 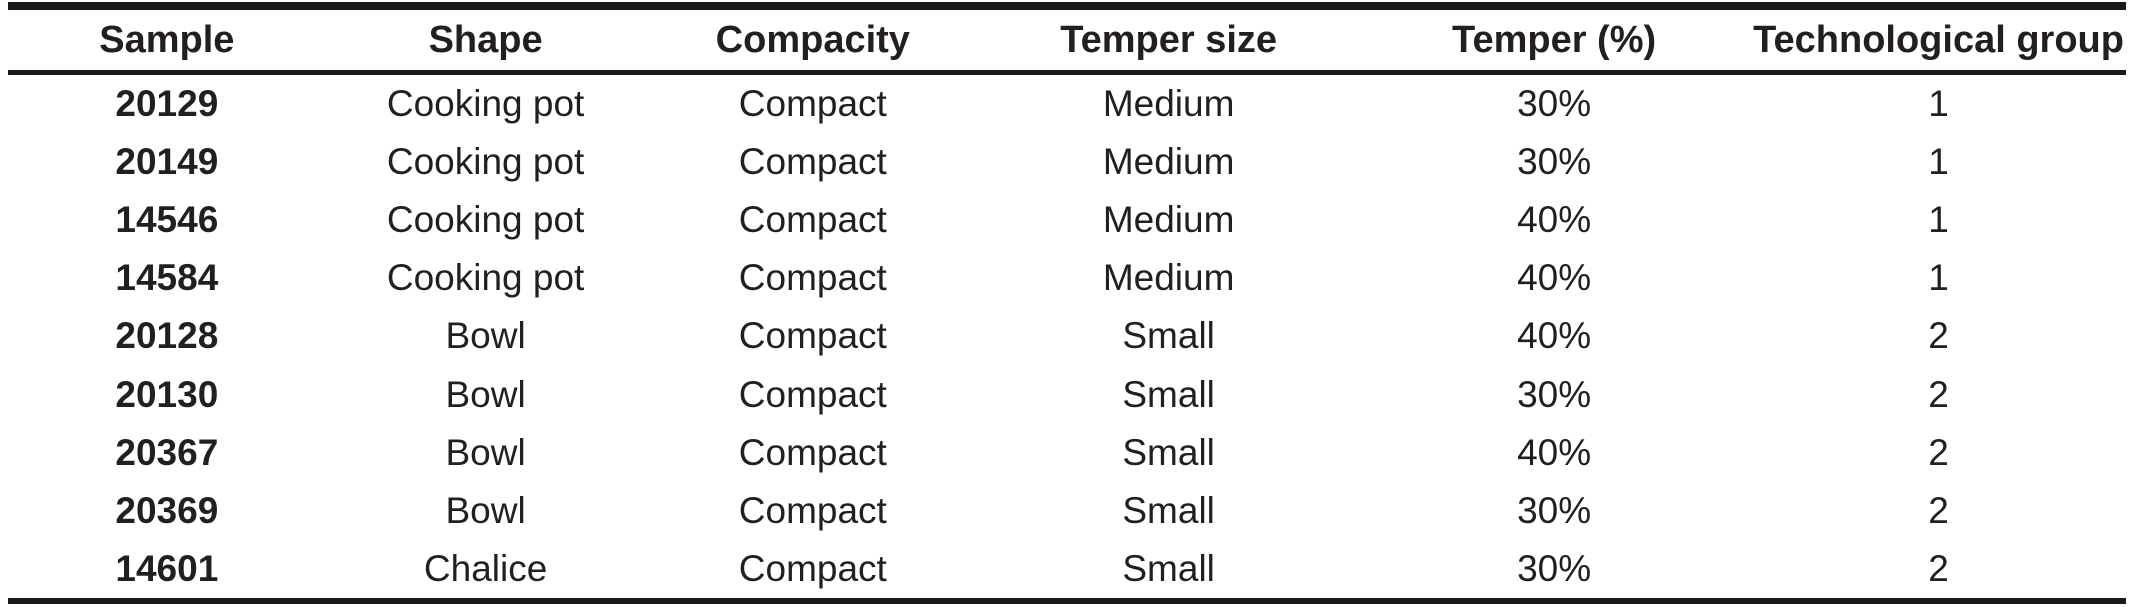 I want to click on table-row: 14584 Cooking pot Compact Medium 40% 1, so click(x=1067, y=278).